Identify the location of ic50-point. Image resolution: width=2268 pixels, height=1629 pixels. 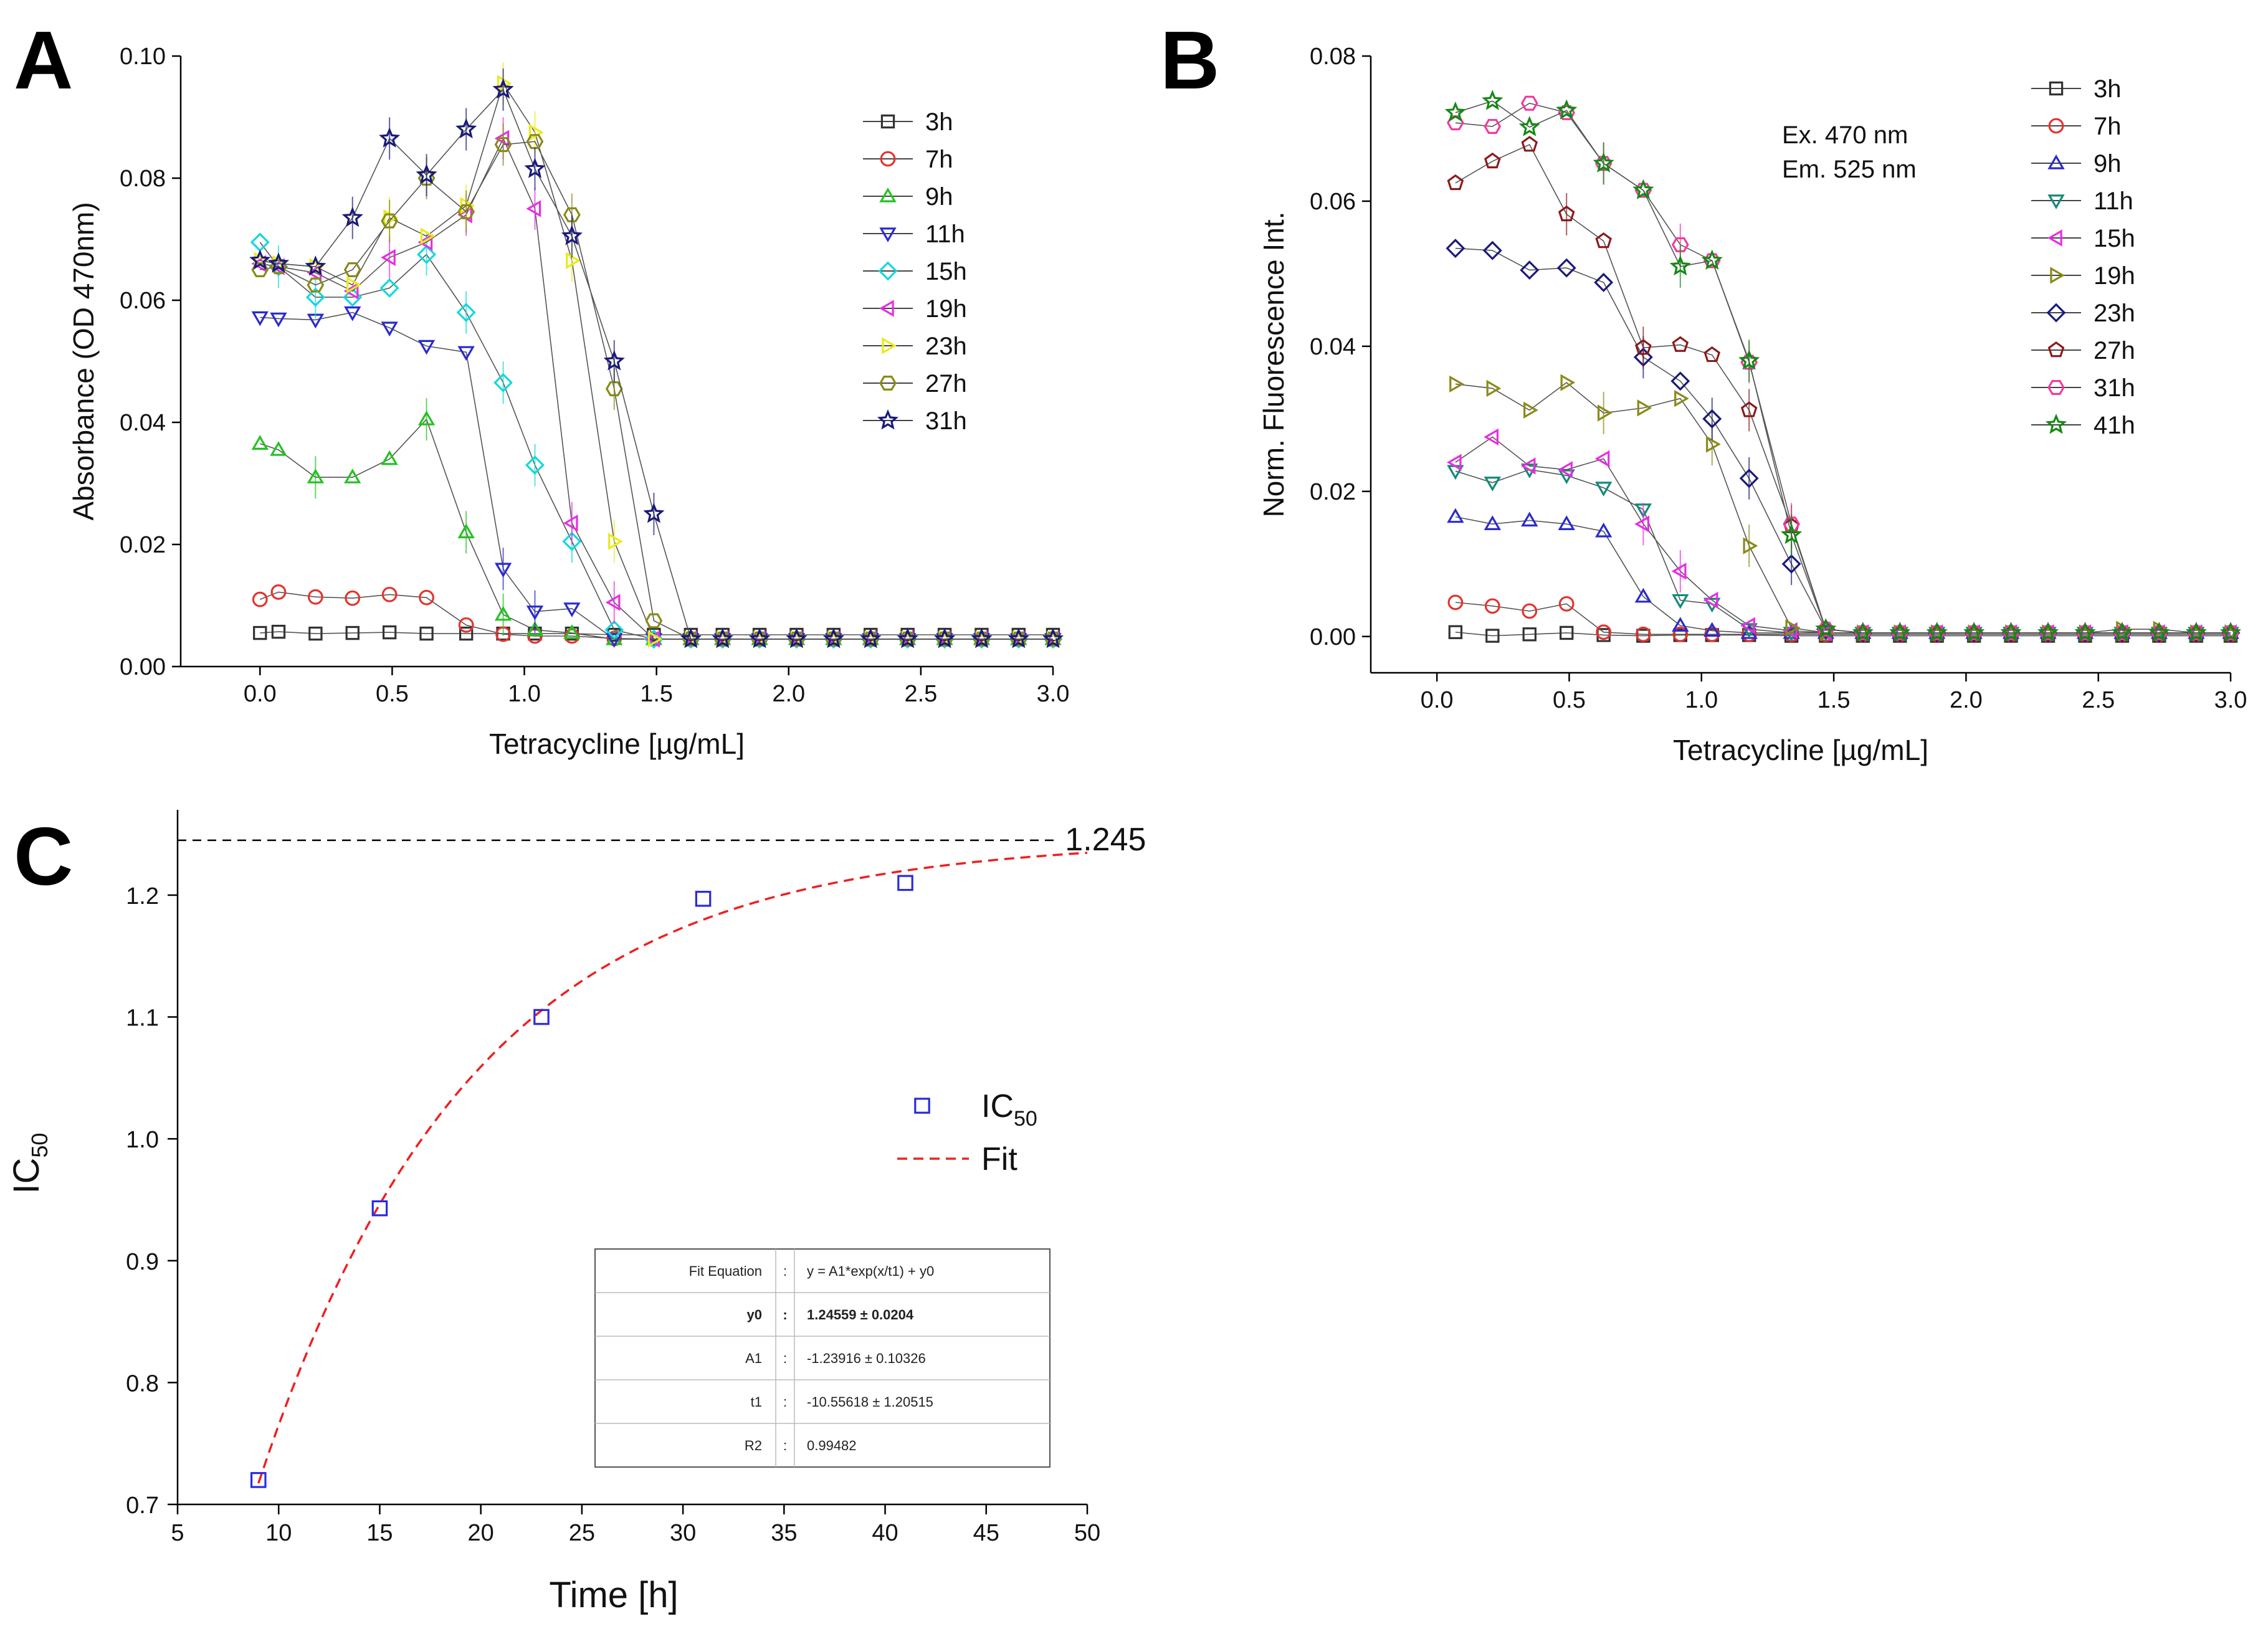
(380, 1208).